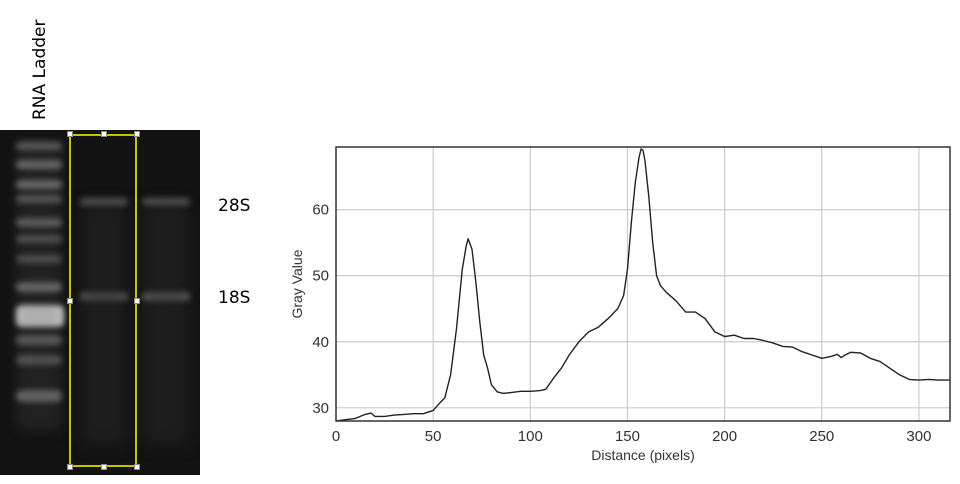  Describe the element at coordinates (627, 436) in the screenshot. I see `x-tick-label: 150` at that location.